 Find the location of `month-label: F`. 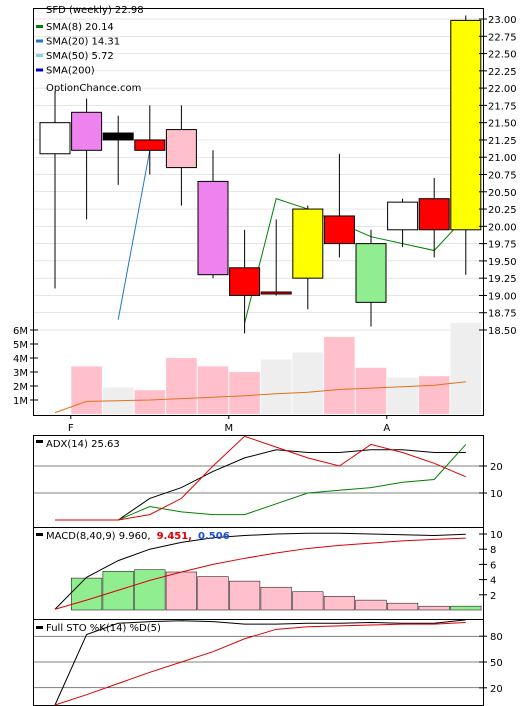

month-label: F is located at coordinates (71, 428).